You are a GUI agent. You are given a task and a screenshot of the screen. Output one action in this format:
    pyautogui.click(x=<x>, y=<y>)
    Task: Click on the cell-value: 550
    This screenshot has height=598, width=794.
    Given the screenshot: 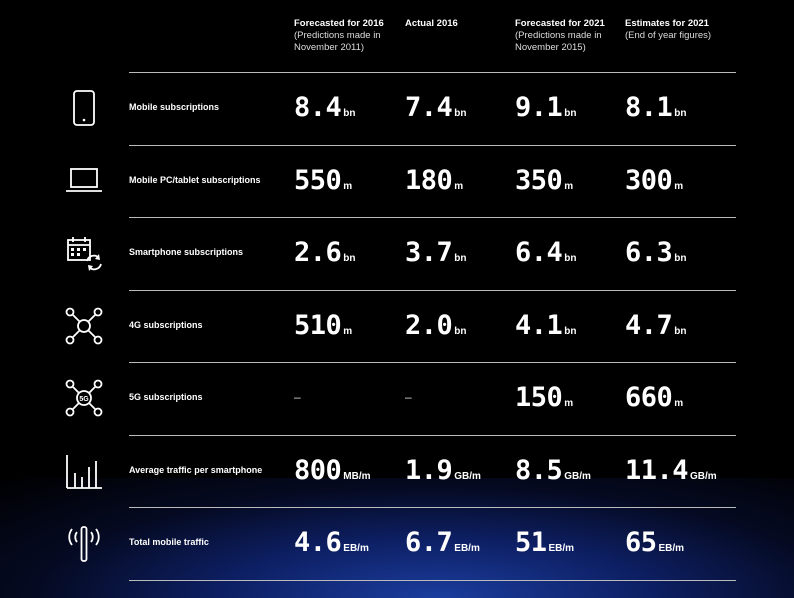 What is the action you would take?
    pyautogui.click(x=318, y=180)
    